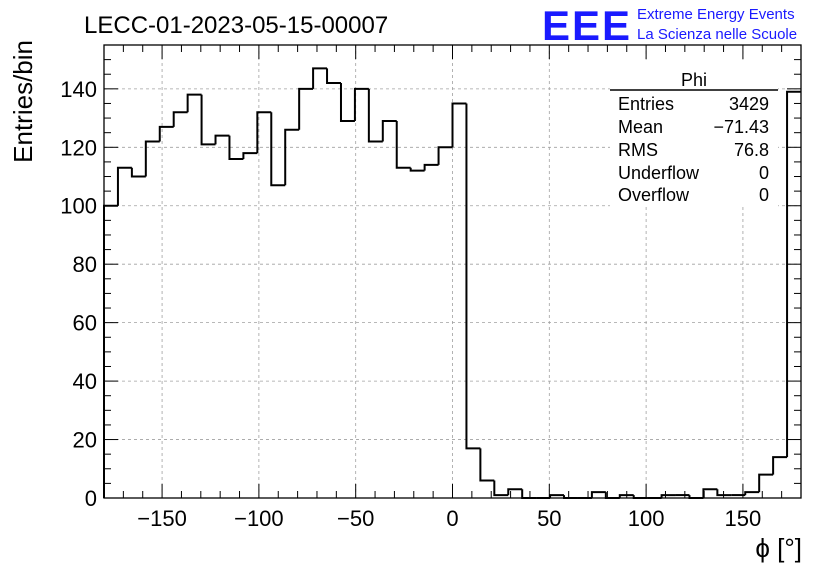 The image size is (836, 572). I want to click on stats-value-mean: −71.43, so click(741, 127).